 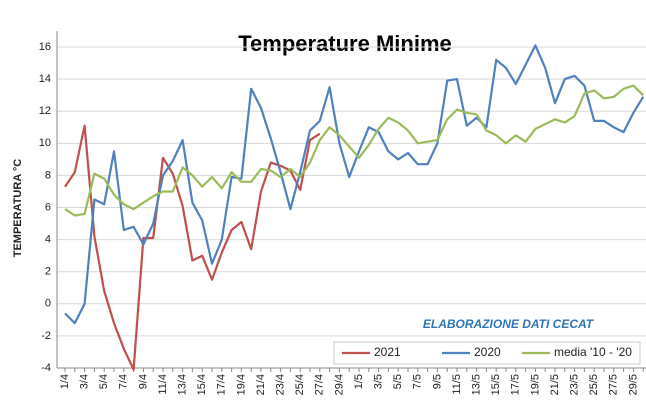 I want to click on x-tick-label: 5/5, so click(x=398, y=381).